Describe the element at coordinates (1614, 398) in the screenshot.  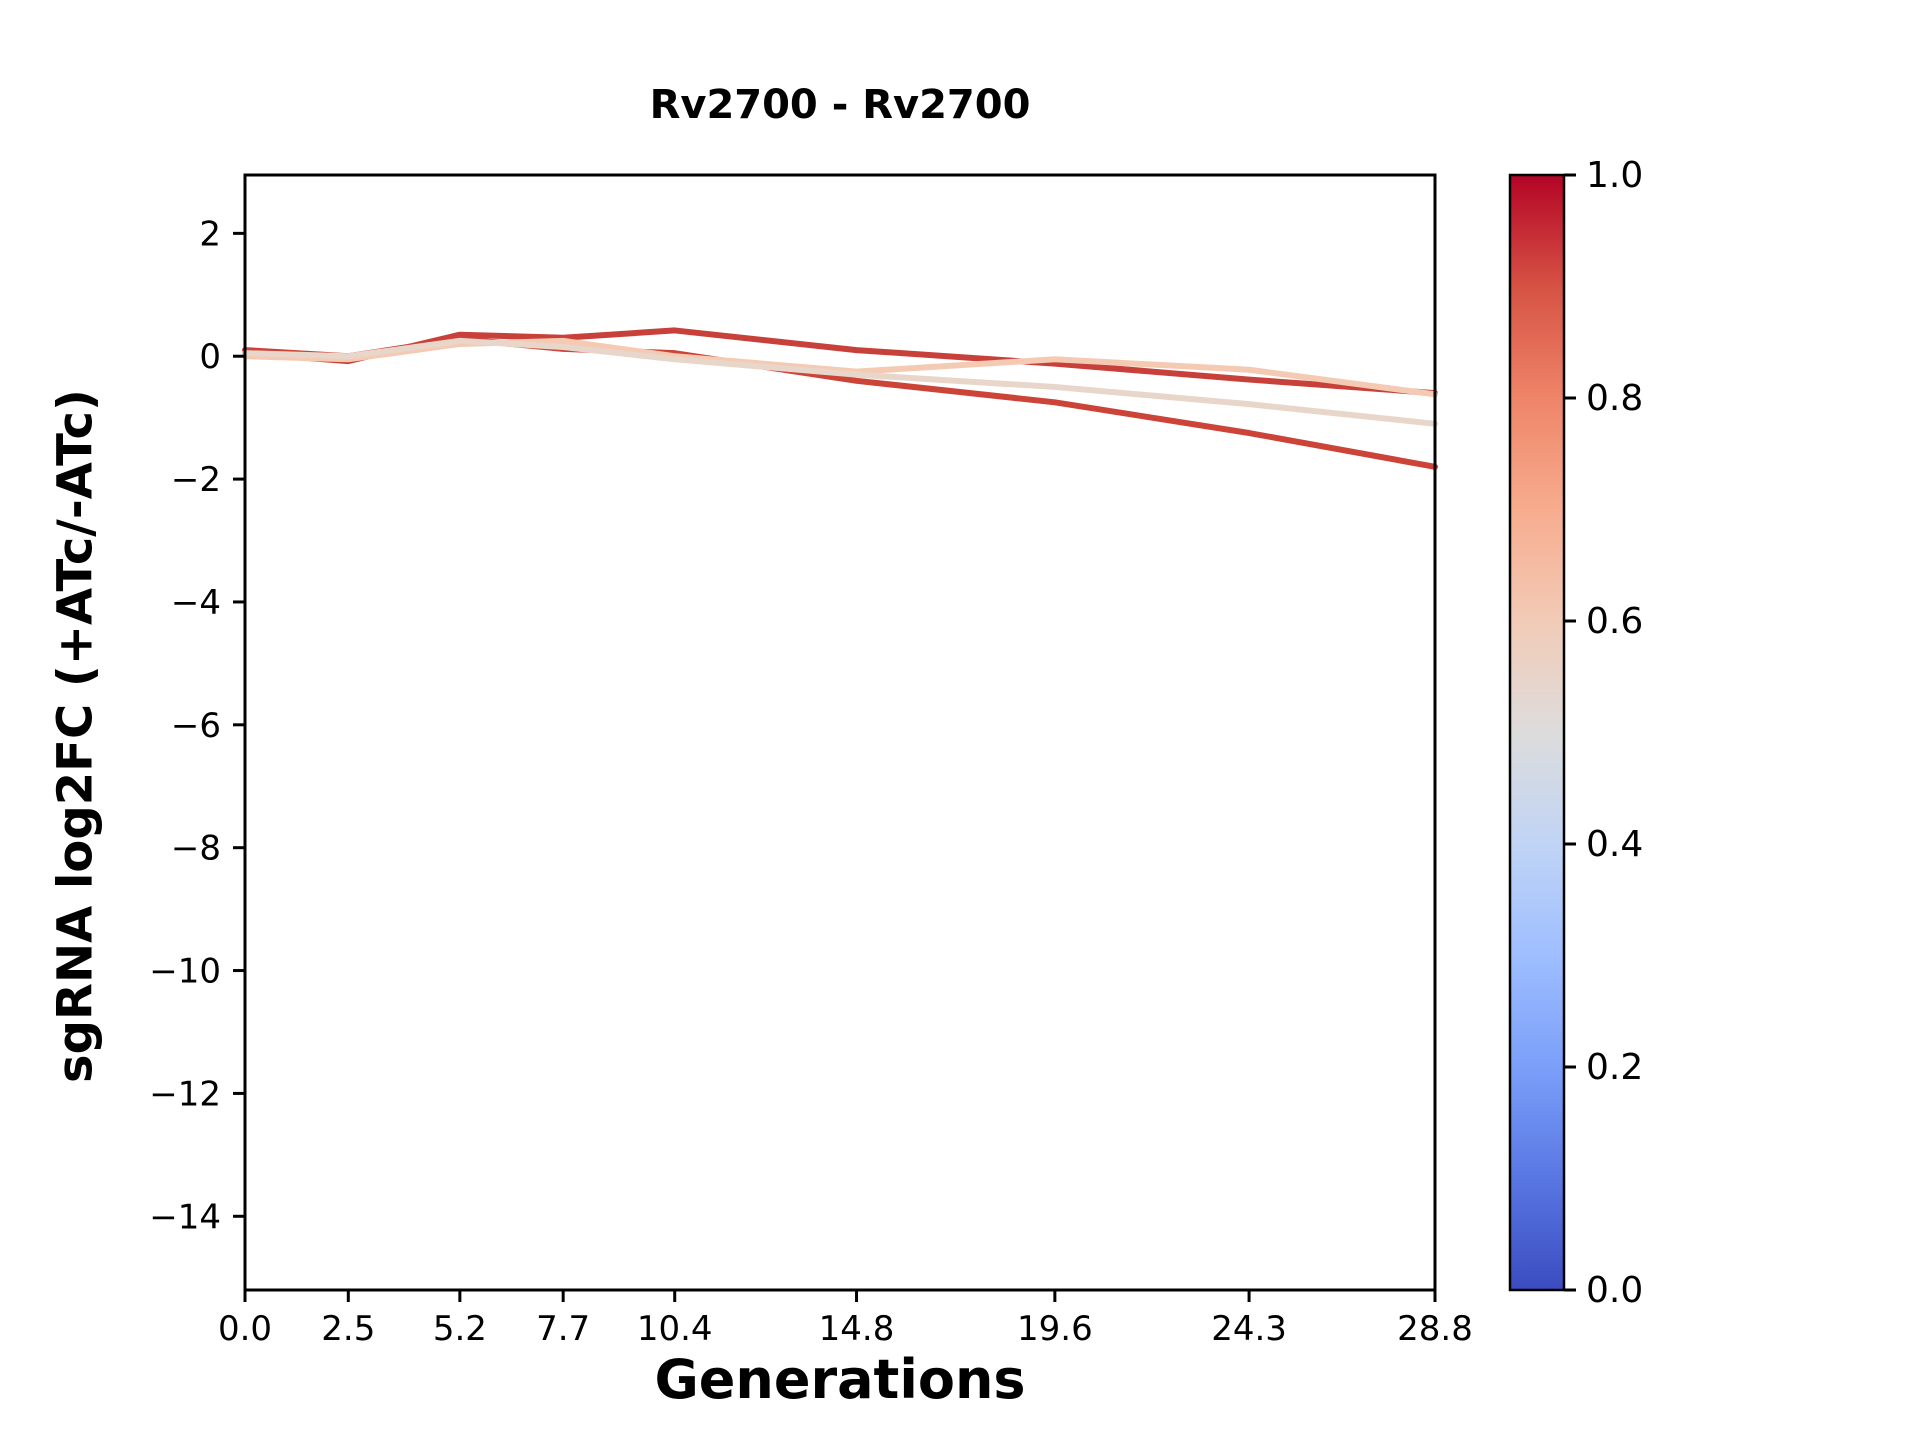
I see `colorbar-tick-label: 0.8` at that location.